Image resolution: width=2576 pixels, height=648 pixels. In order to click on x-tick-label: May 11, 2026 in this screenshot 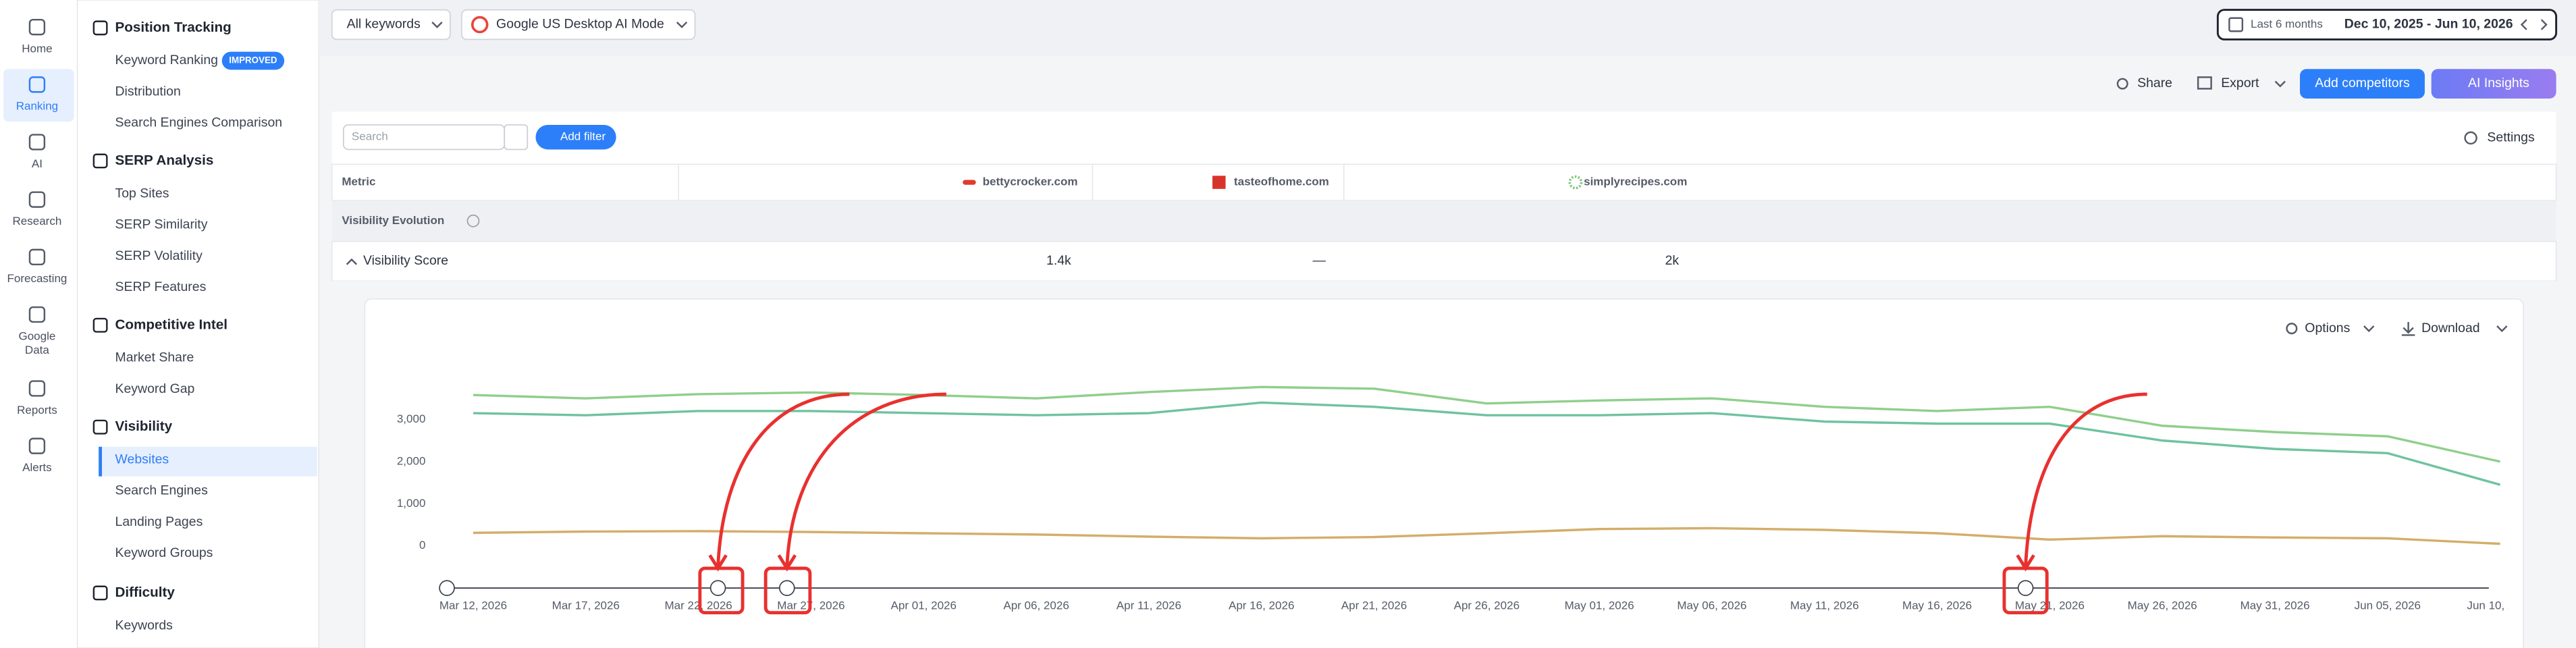, I will do `click(1824, 605)`.